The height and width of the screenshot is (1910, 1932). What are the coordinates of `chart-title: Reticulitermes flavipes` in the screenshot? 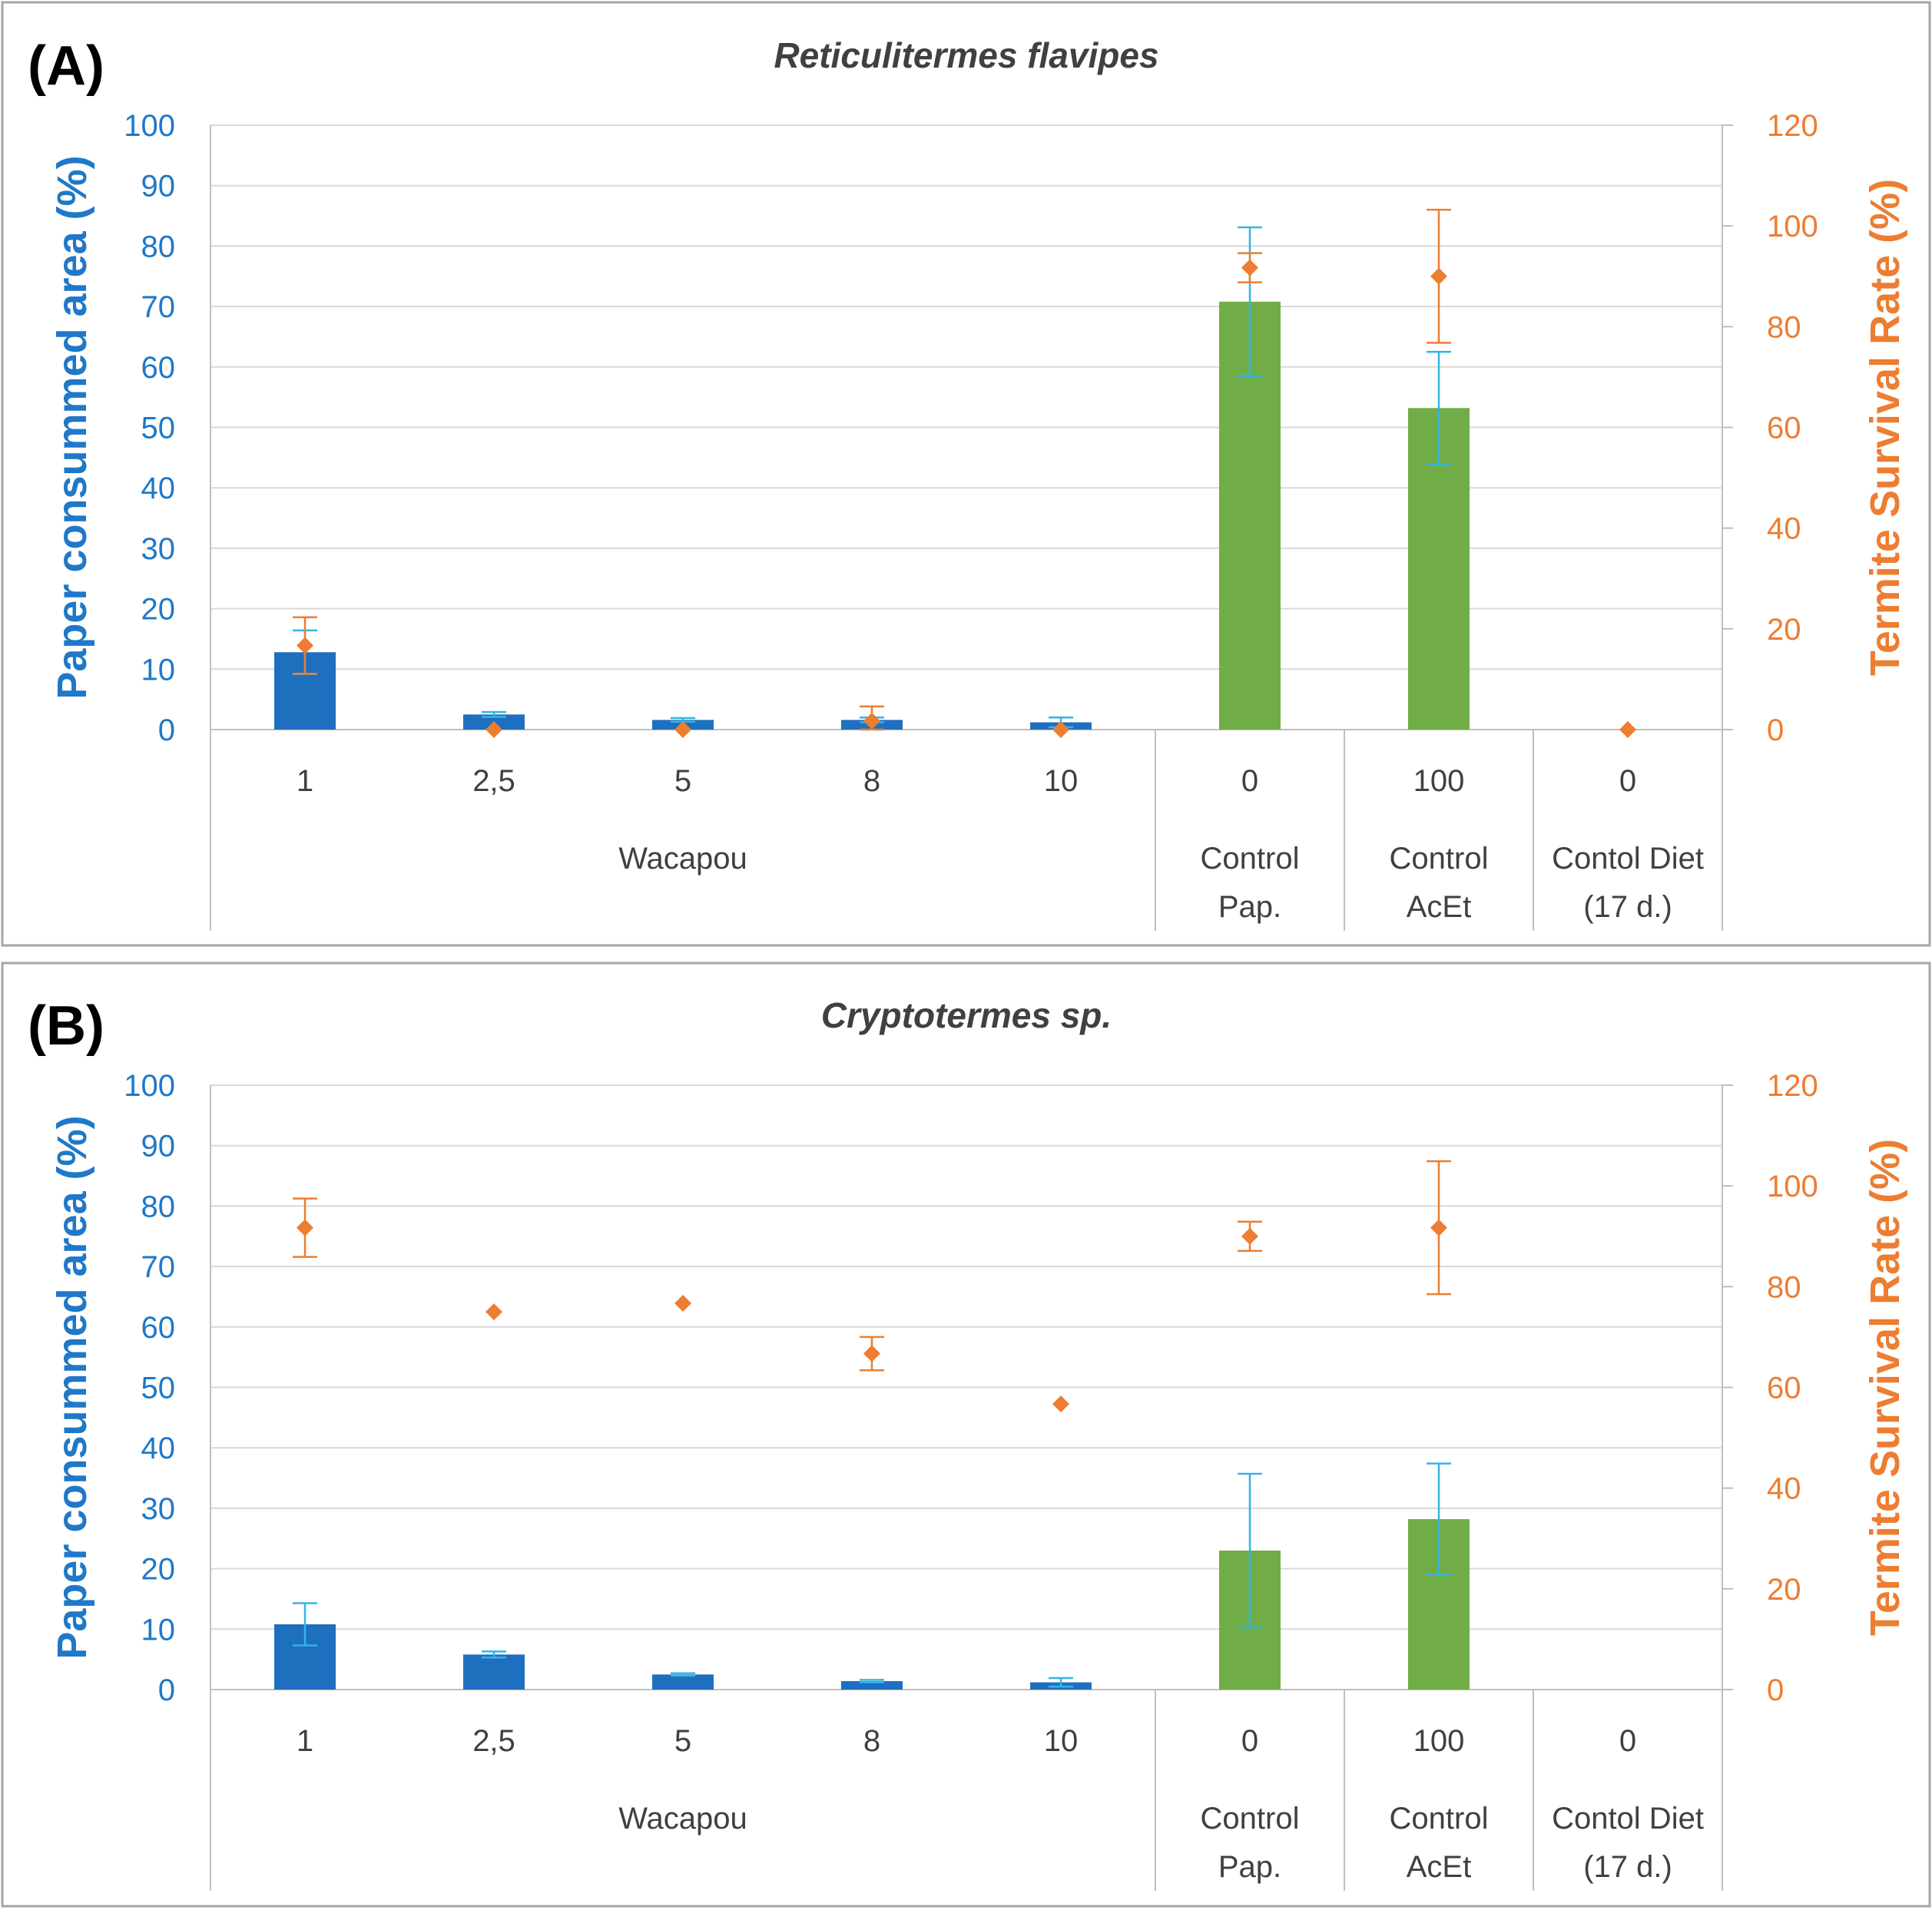 It's located at (966, 55).